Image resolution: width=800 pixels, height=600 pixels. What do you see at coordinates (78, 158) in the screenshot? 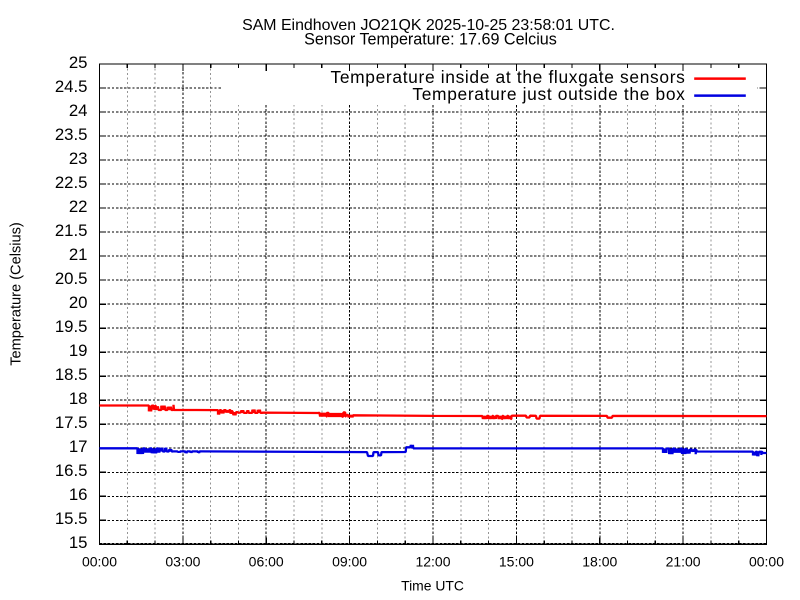
I see `svg-text: 23` at bounding box center [78, 158].